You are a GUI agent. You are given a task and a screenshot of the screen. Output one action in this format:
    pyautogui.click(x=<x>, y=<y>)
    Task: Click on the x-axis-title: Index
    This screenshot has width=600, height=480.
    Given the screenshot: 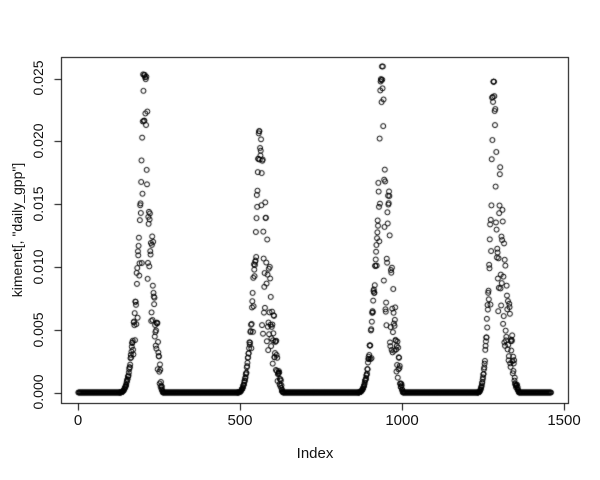 What is the action you would take?
    pyautogui.click(x=315, y=453)
    